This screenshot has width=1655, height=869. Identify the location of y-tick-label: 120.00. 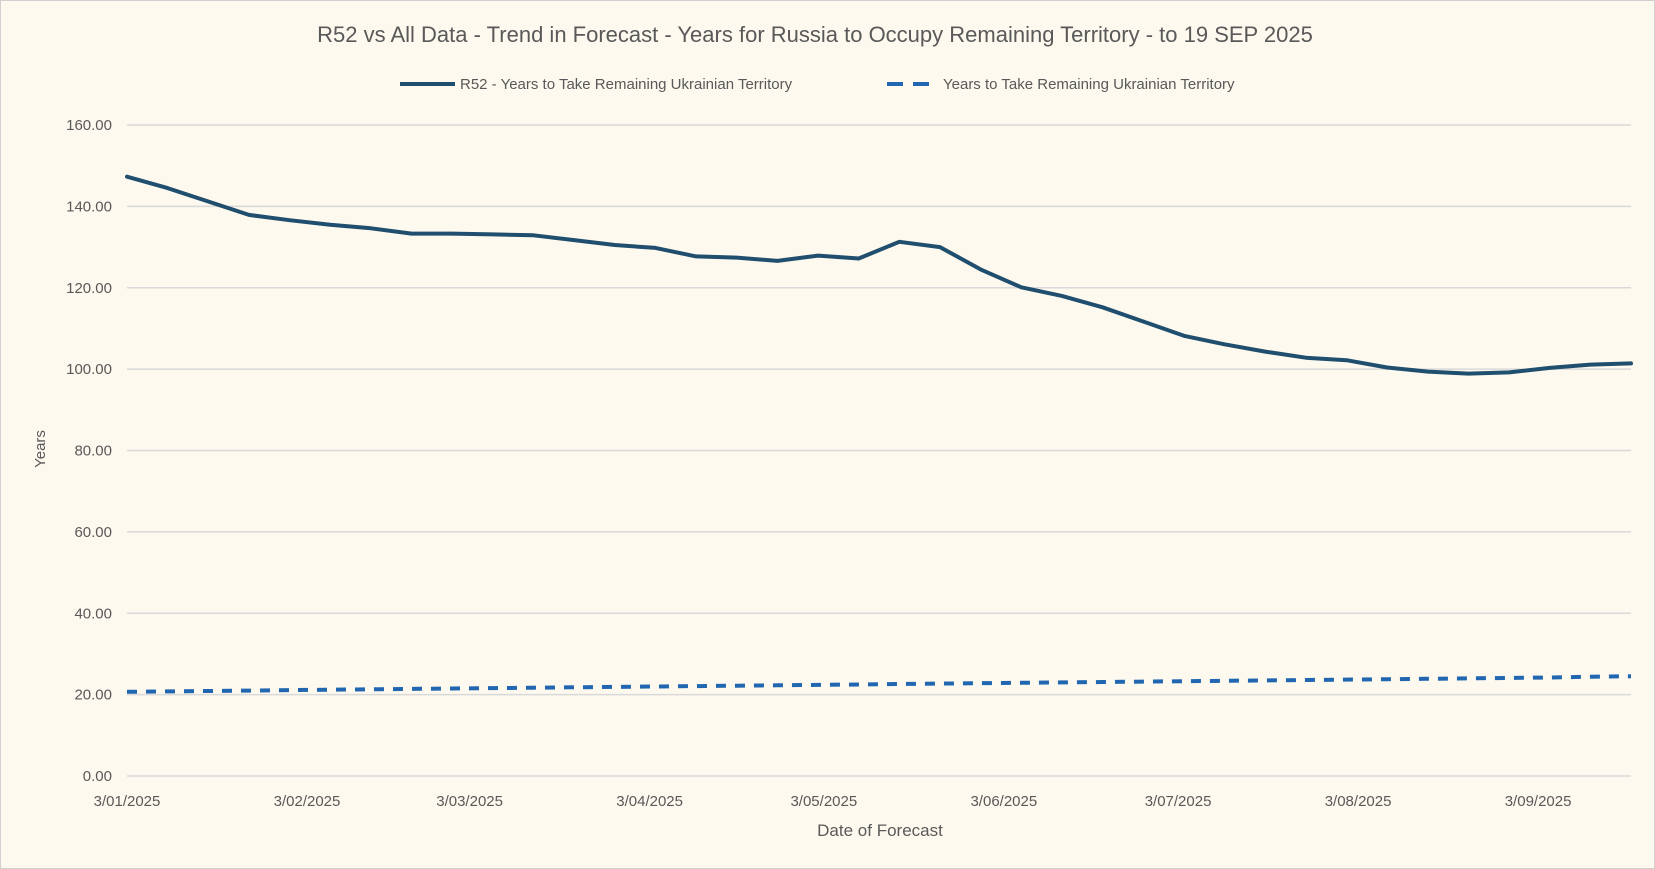
(89, 288).